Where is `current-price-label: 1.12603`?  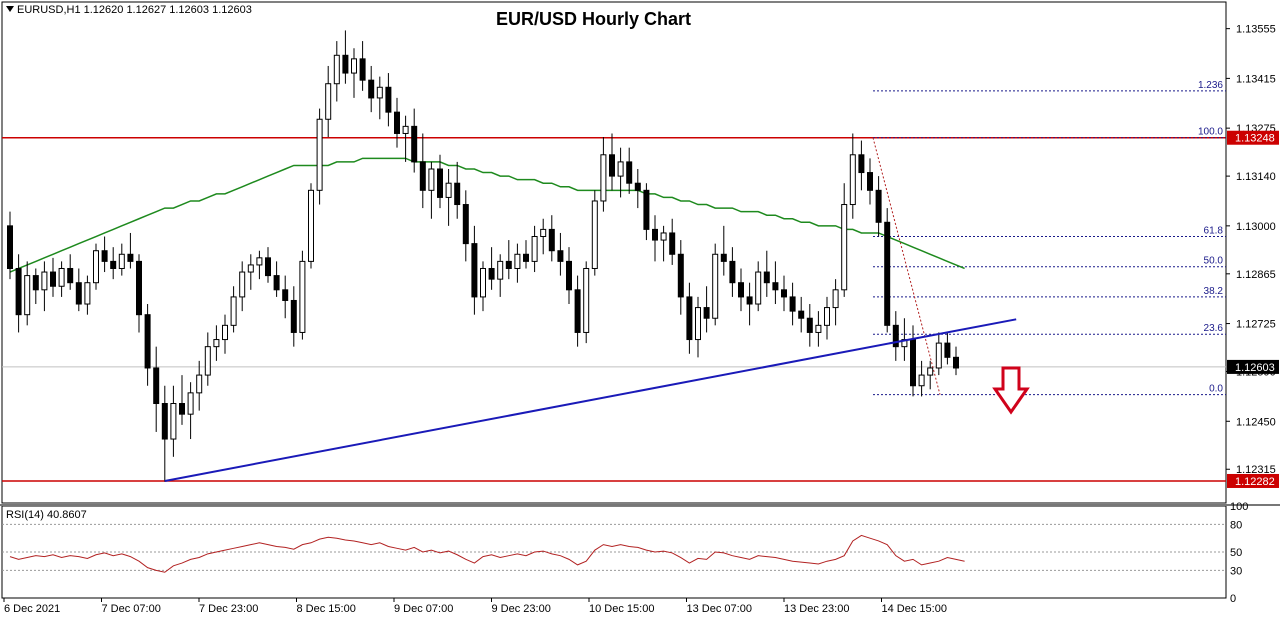
current-price-label: 1.12603 is located at coordinates (1255, 368).